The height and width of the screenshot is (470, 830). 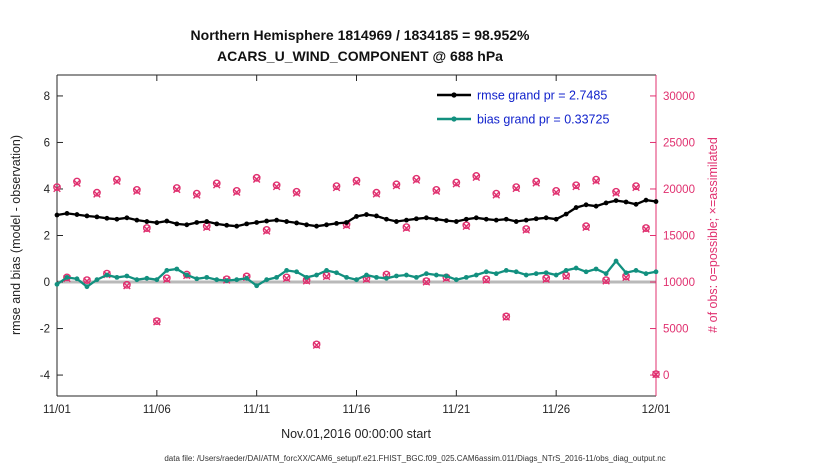 What do you see at coordinates (47, 190) in the screenshot?
I see `left-tick-label: 4` at bounding box center [47, 190].